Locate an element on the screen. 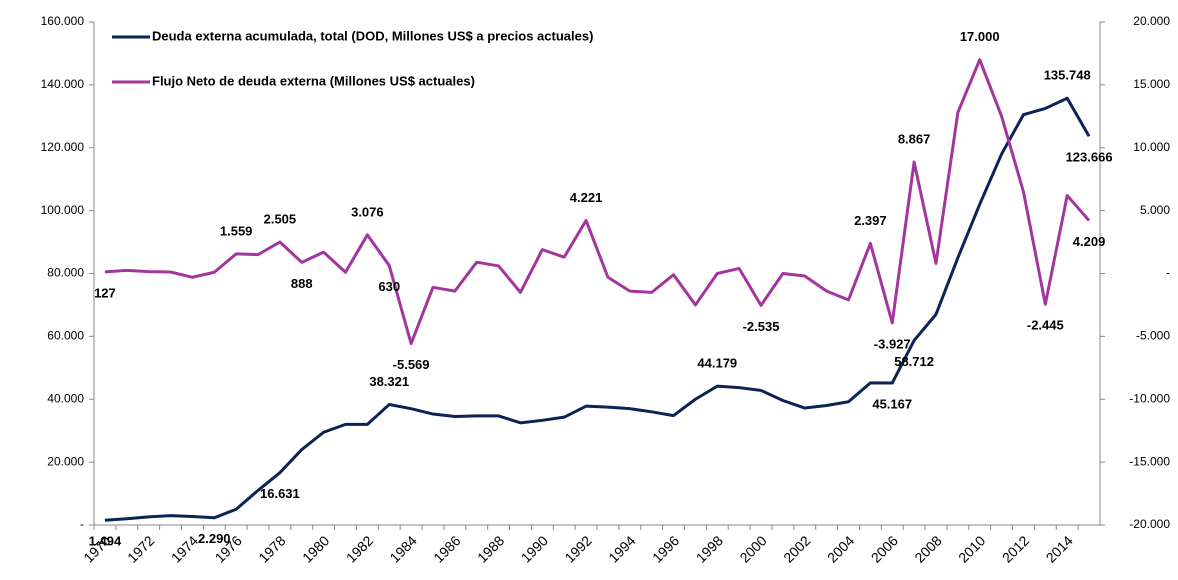  x-tick-label: 2014 is located at coordinates (1059, 548).